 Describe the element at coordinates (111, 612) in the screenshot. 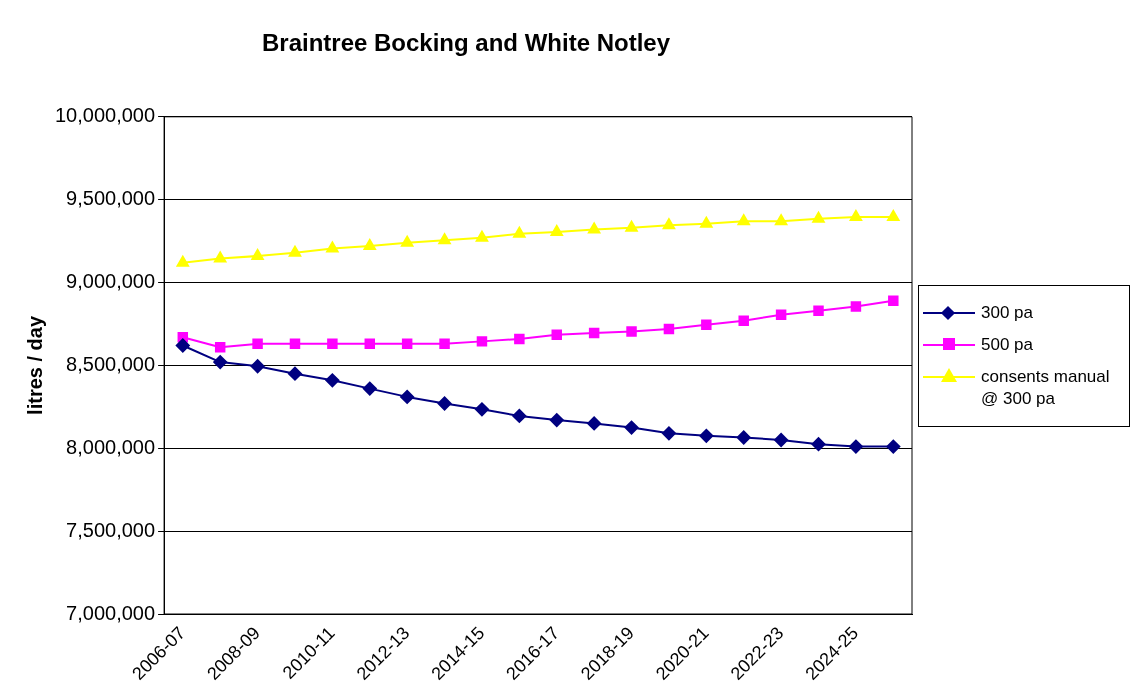

I see `y-tick-label: 7,000,000` at that location.